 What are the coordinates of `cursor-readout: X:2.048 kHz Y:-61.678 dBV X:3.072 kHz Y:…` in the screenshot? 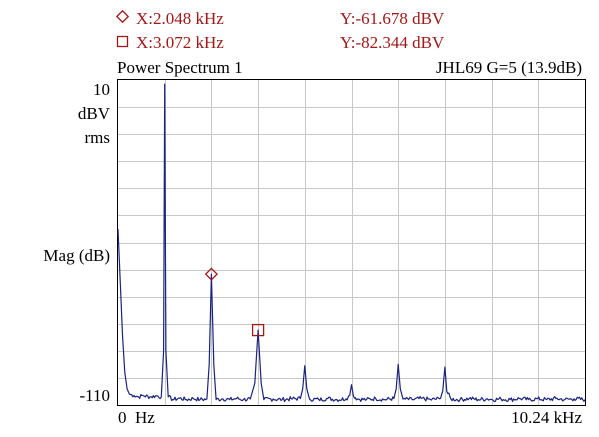 It's located at (280, 30).